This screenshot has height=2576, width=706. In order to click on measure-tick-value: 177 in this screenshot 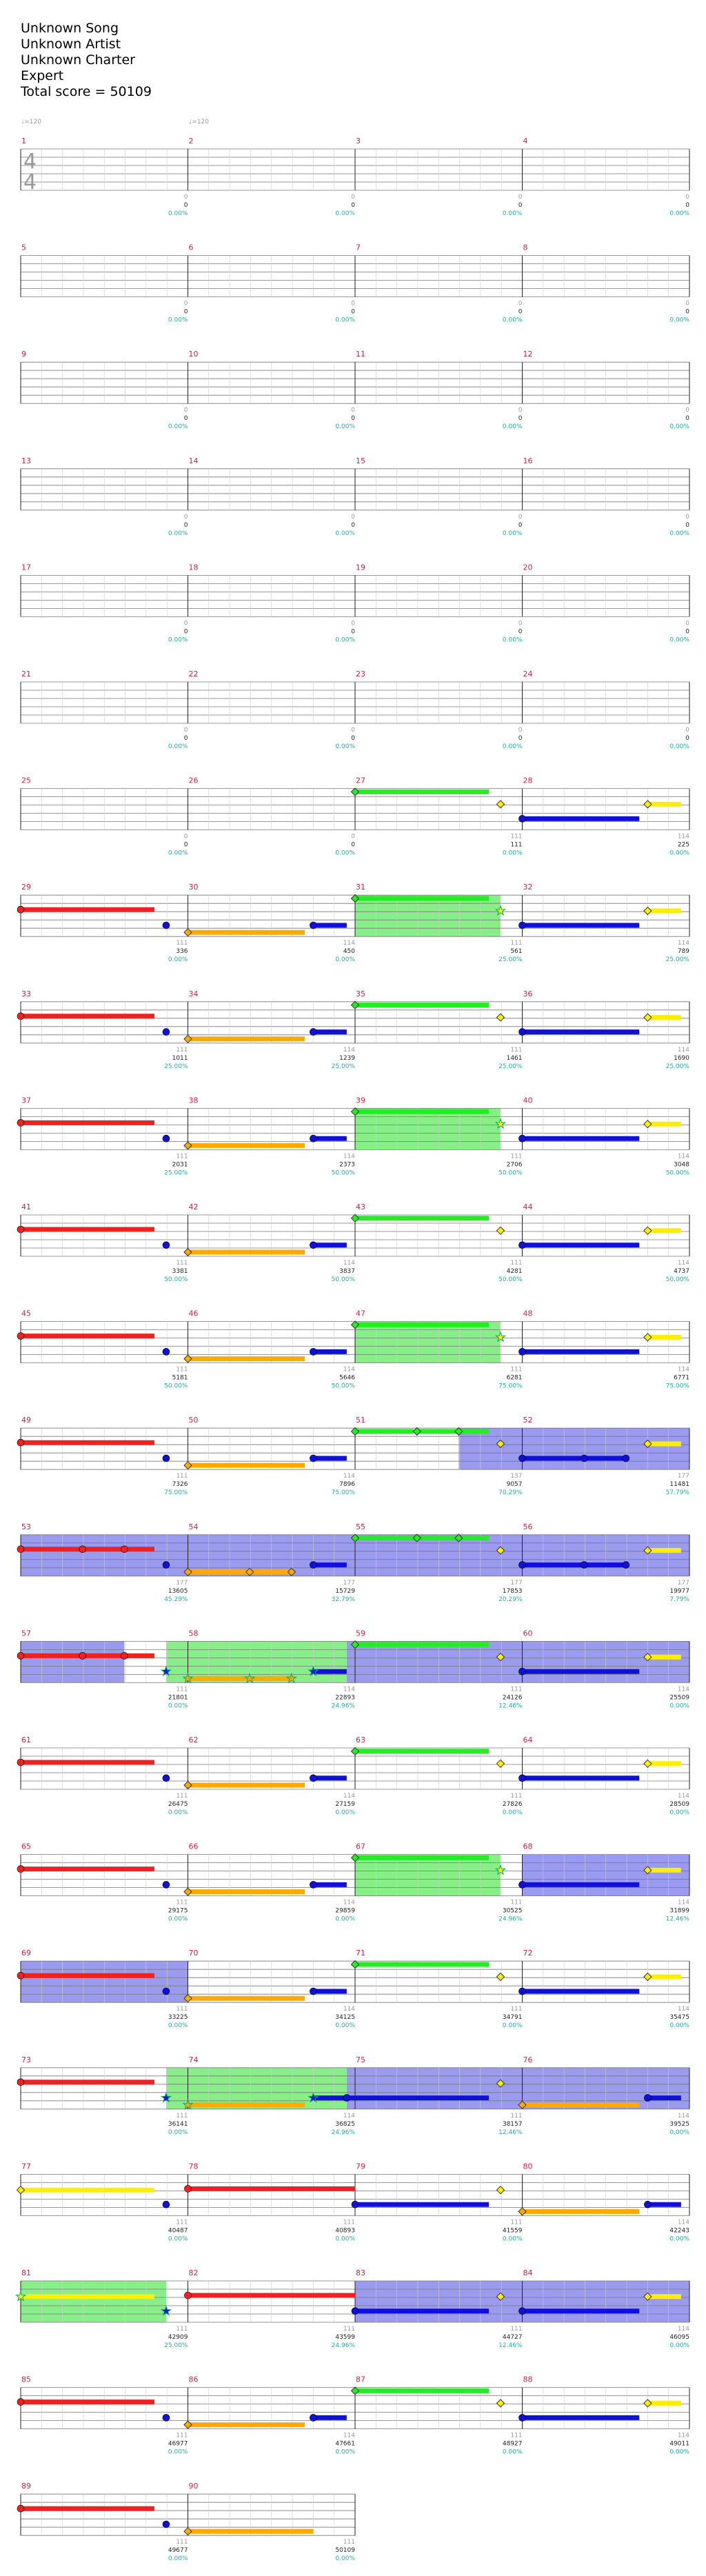, I will do `click(683, 1583)`.